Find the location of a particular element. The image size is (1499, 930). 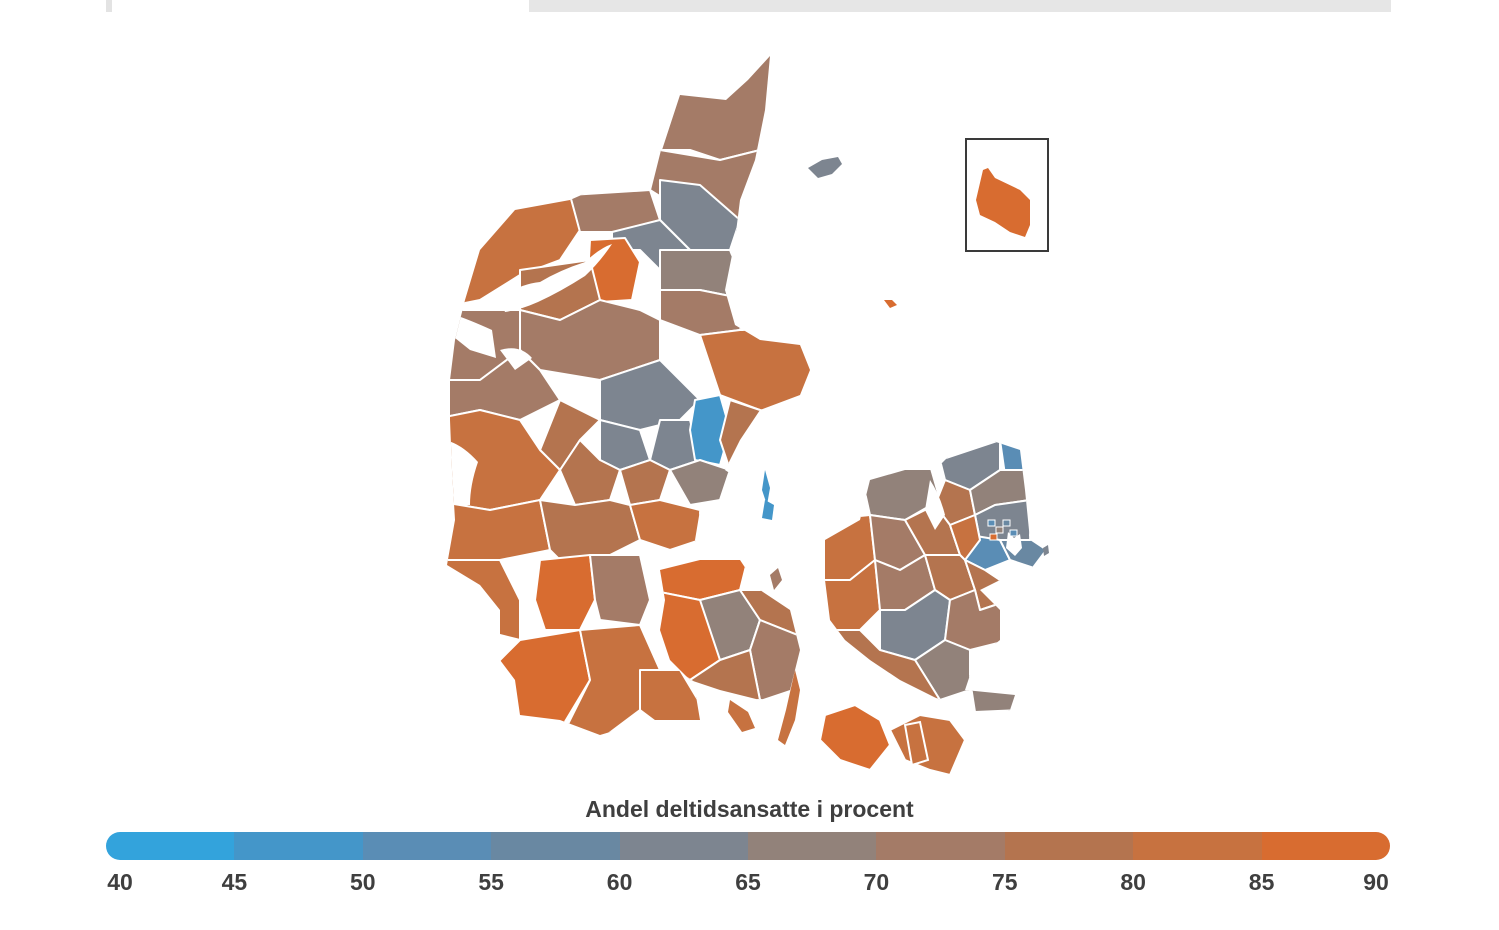

scale-tick-label: 45 is located at coordinates (234, 882).